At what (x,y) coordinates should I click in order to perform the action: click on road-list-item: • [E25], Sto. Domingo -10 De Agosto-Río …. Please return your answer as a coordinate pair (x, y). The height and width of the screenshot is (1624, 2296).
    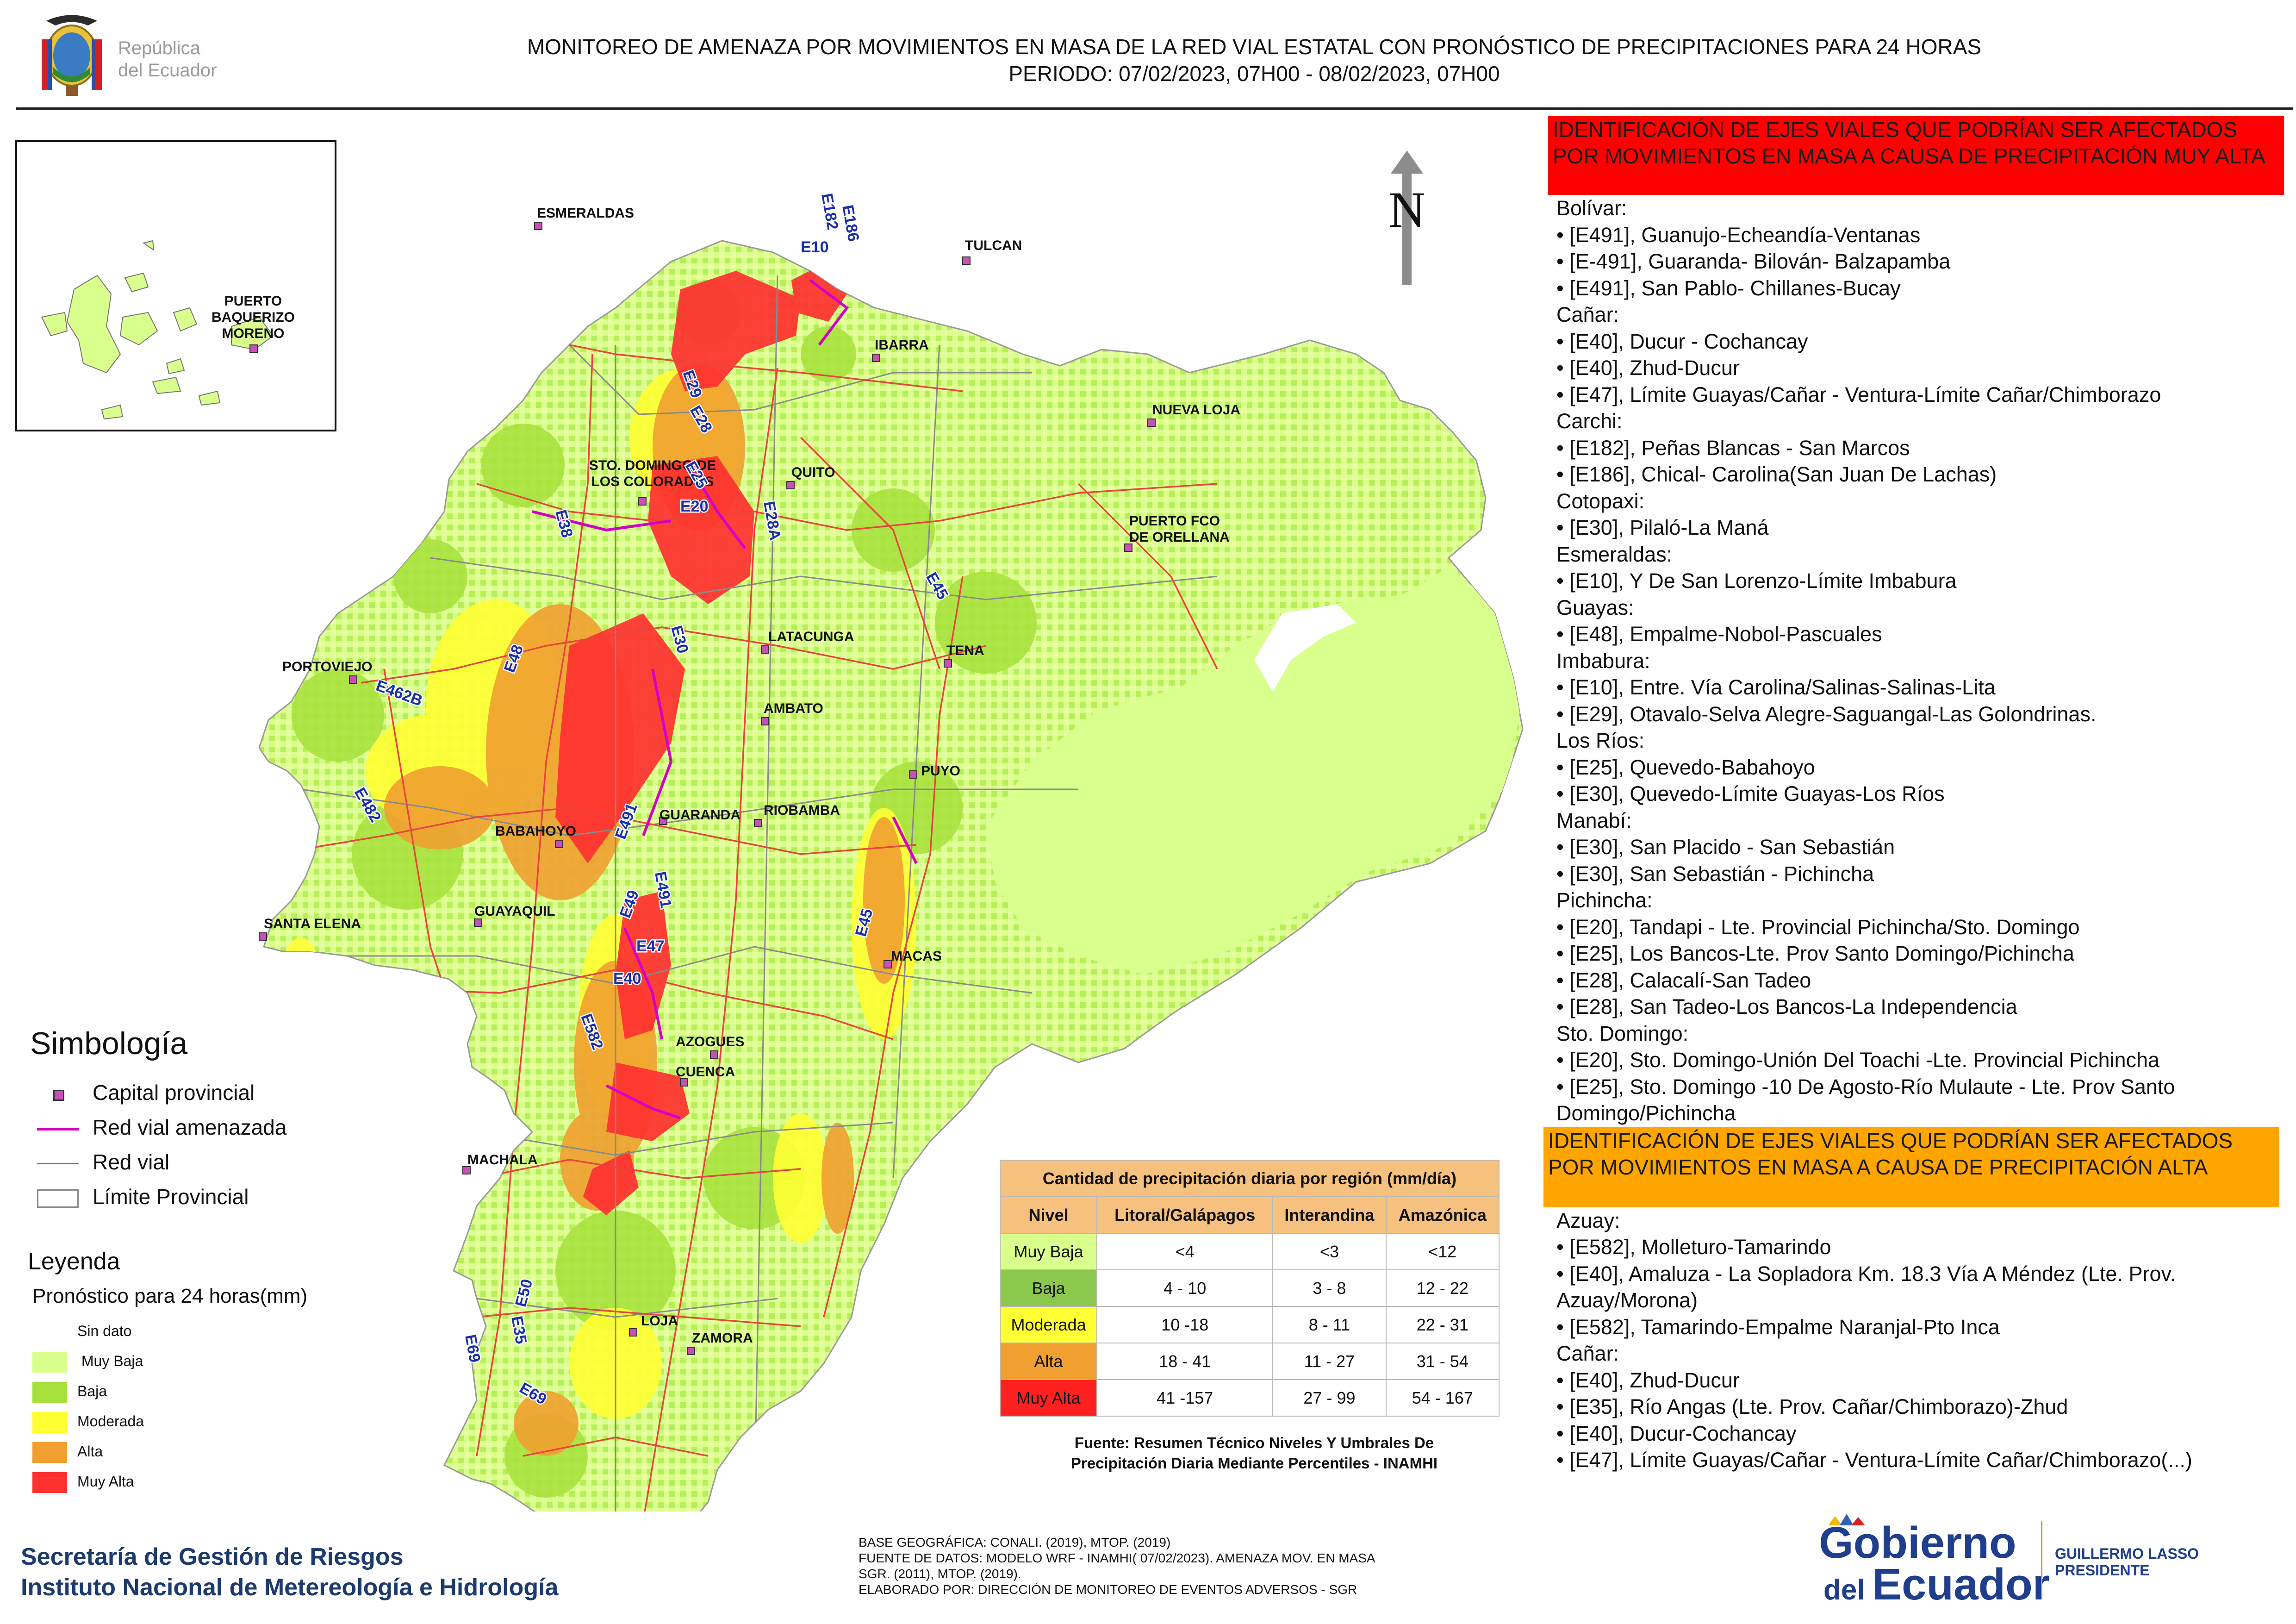
    Looking at the image, I should click on (1865, 1086).